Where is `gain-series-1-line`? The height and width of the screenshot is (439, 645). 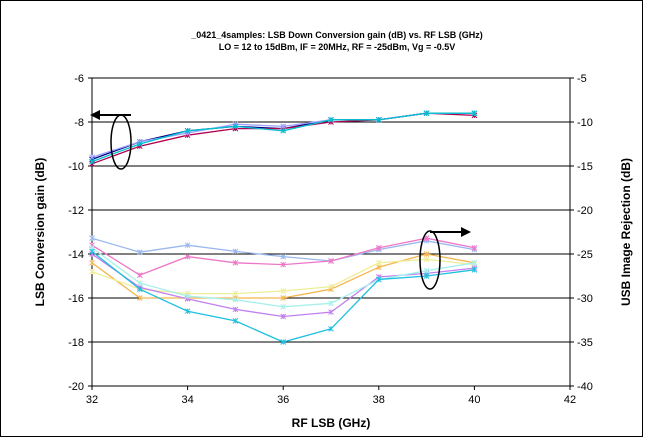
gain-series-1-line is located at coordinates (283, 136).